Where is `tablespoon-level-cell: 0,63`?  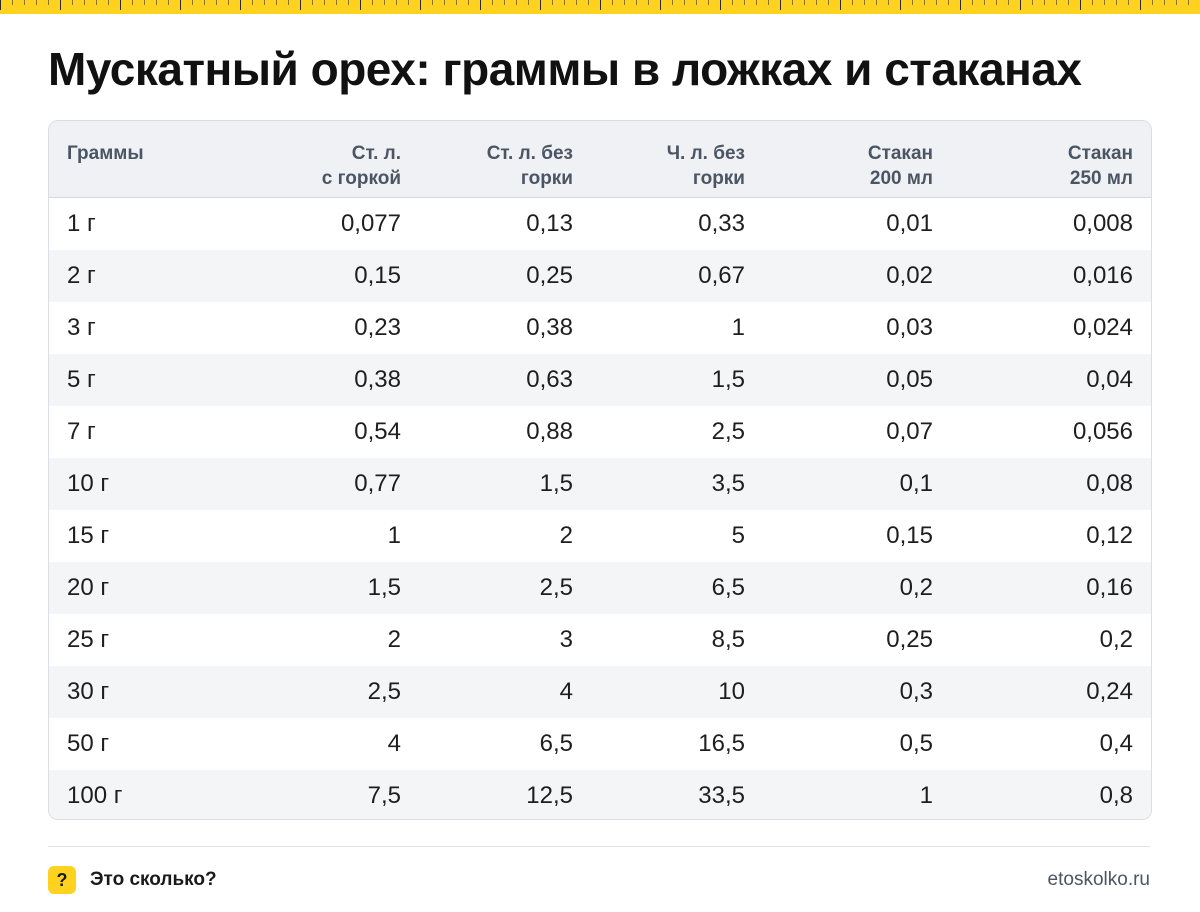 tablespoon-level-cell: 0,63 is located at coordinates (505, 380).